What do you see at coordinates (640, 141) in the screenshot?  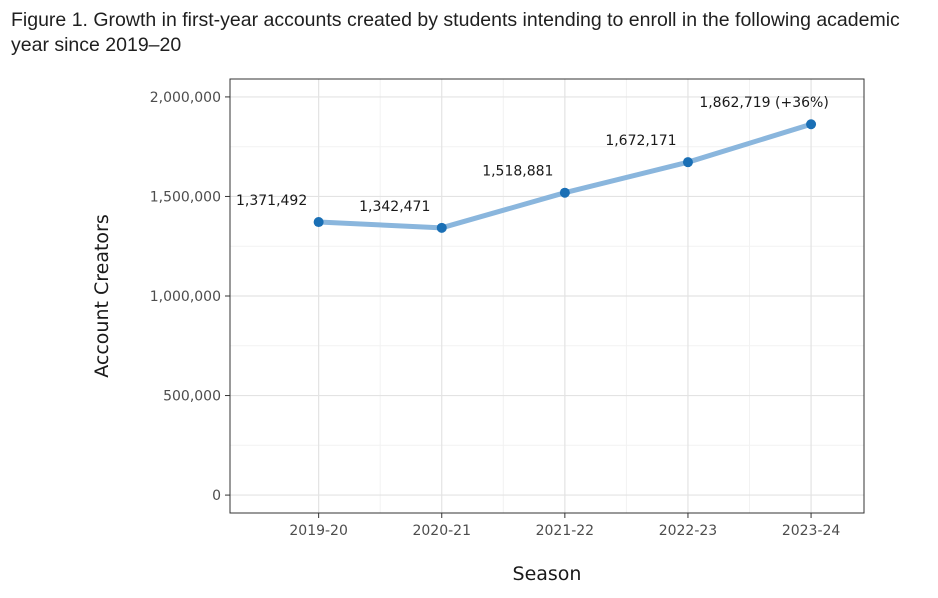 I see `data-label: 1,672,171` at bounding box center [640, 141].